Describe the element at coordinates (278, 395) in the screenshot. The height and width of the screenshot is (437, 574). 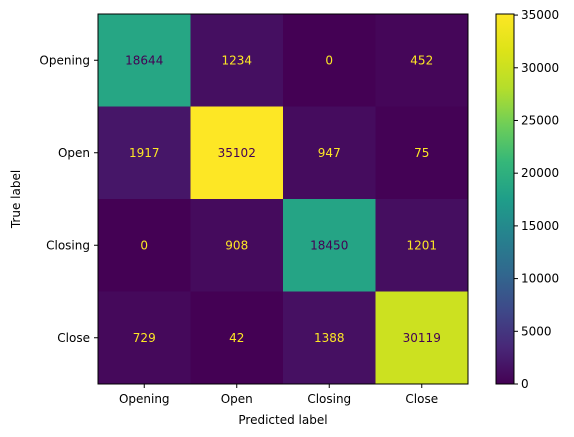
I see `x-axis-ticks: Opening Open Closing Close` at that location.